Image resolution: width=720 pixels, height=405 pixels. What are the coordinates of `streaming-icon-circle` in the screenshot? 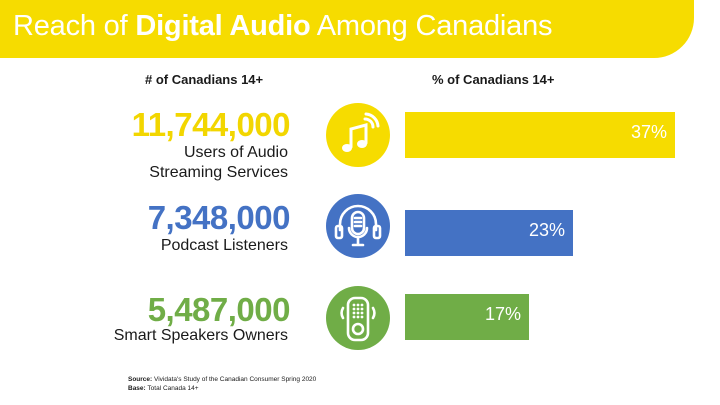 It's located at (358, 135).